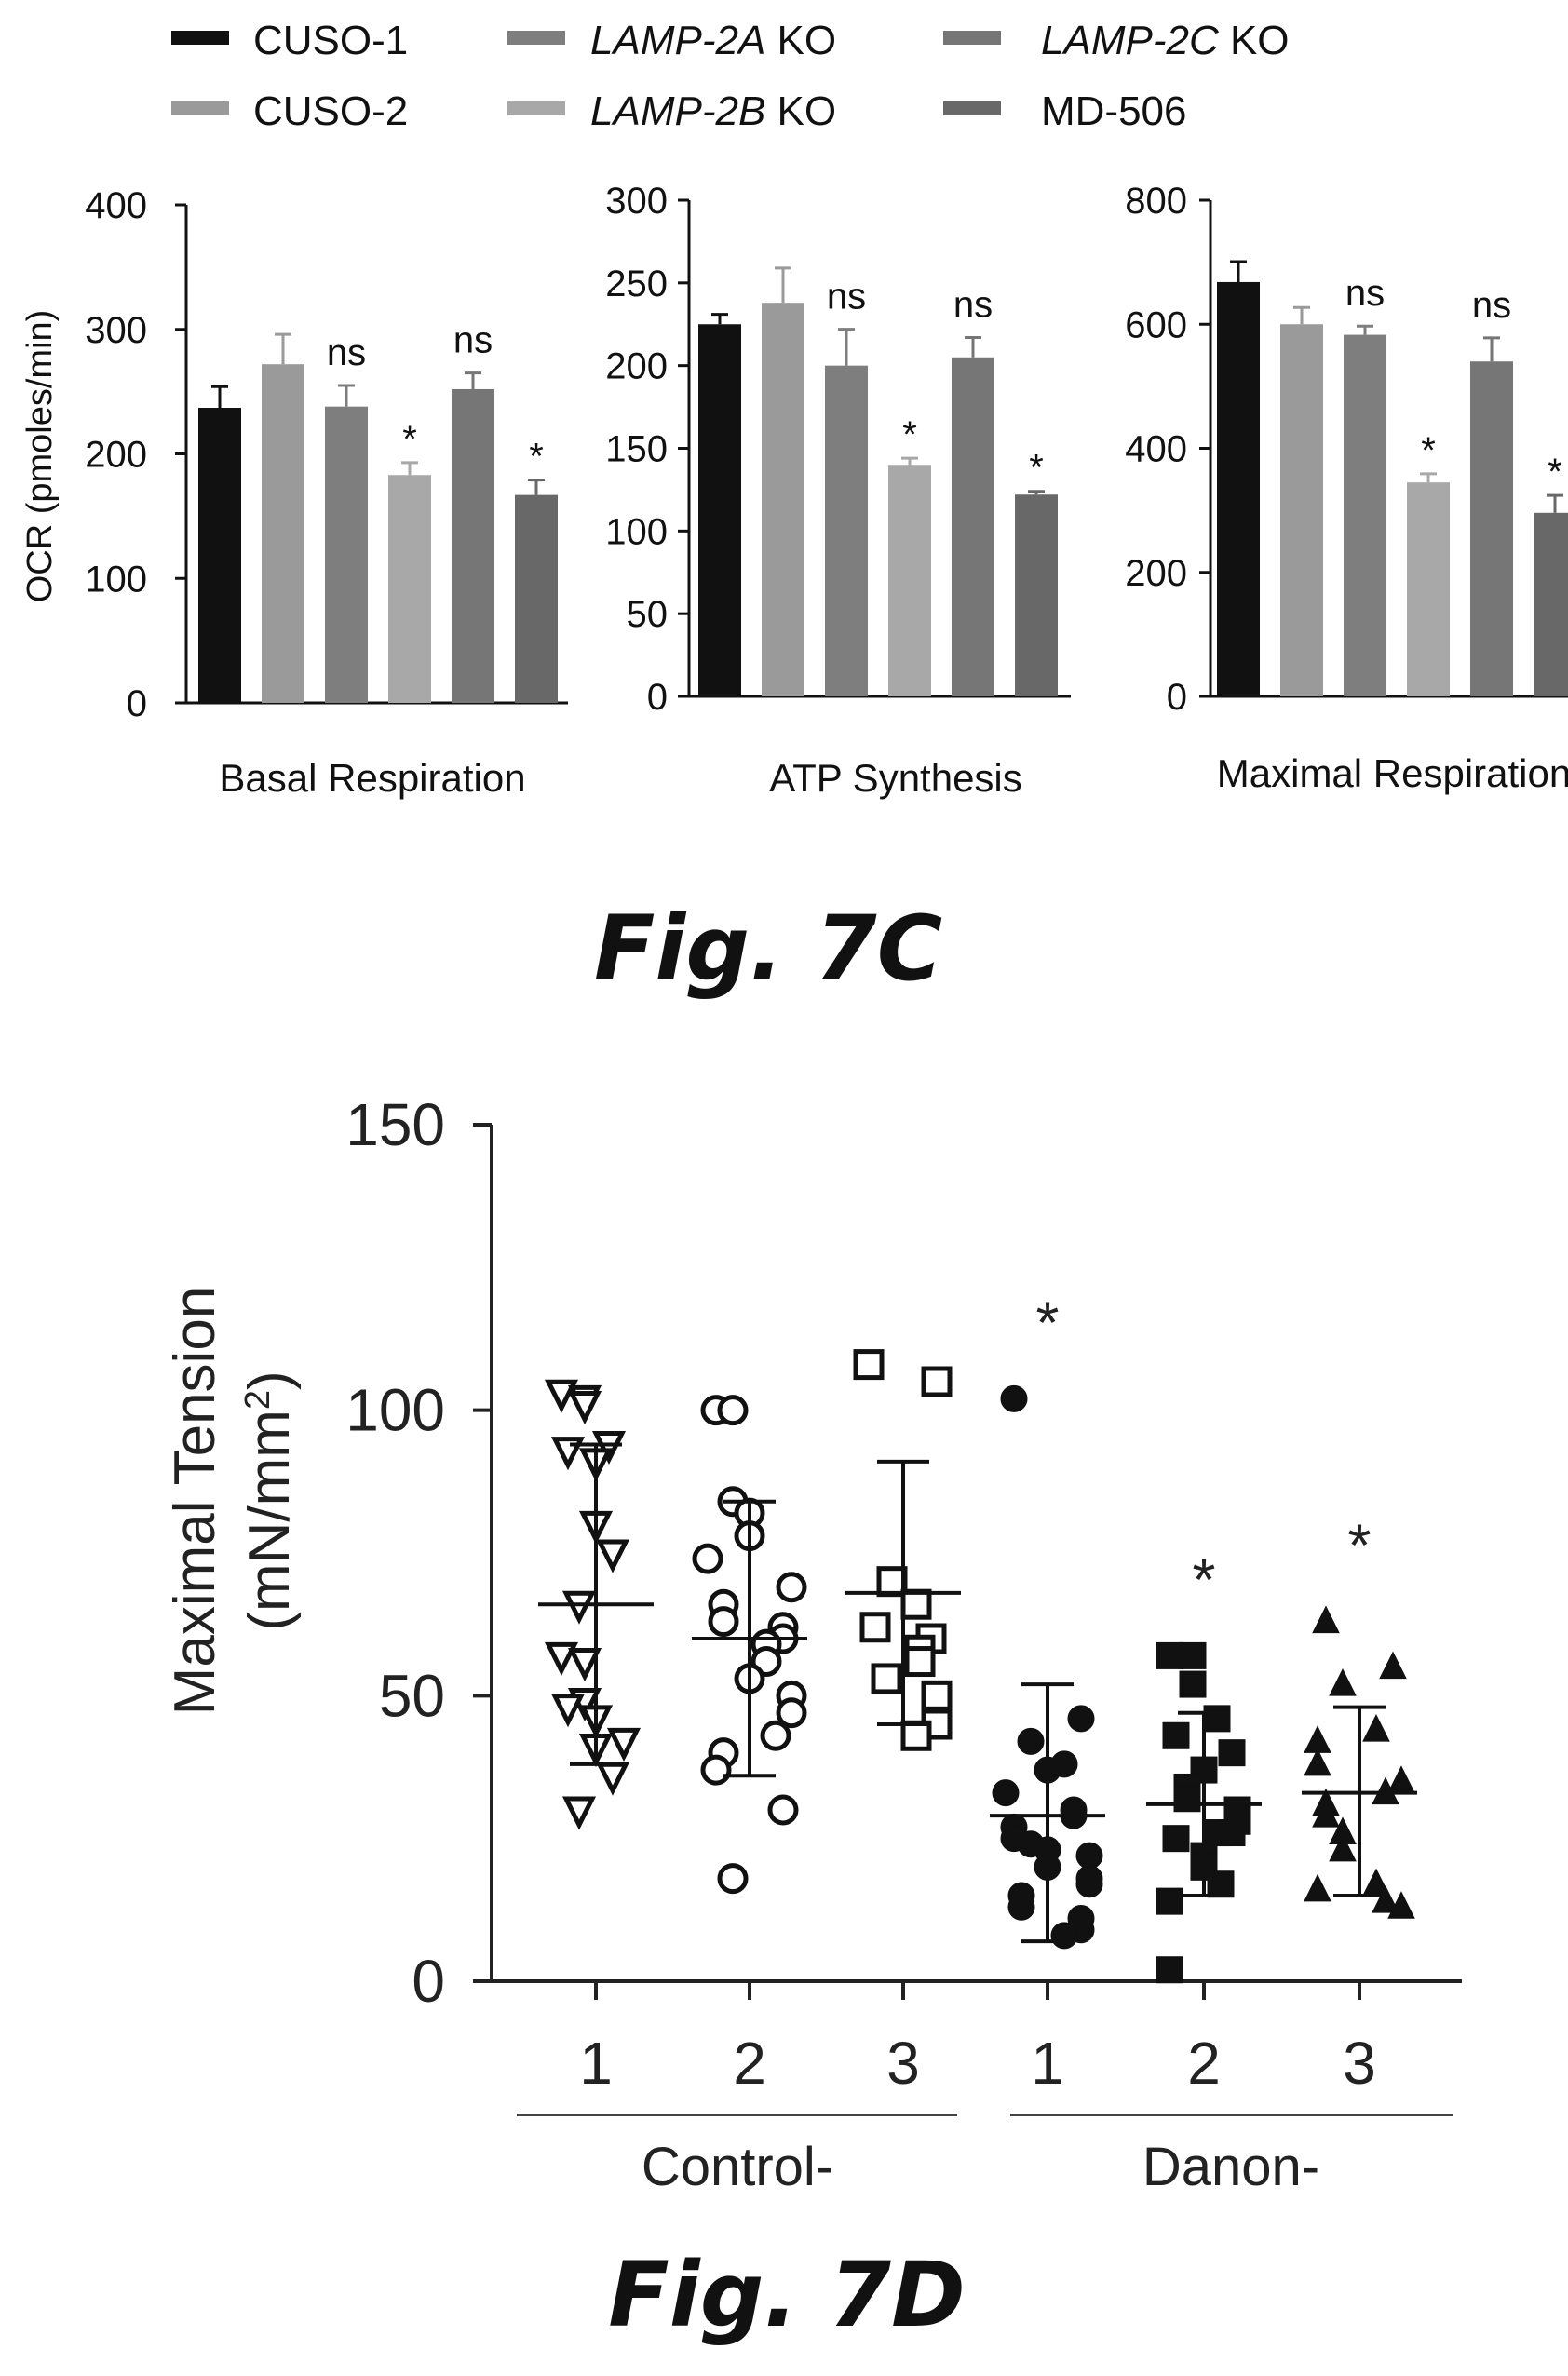 This screenshot has height=2376, width=1568. What do you see at coordinates (636, 367) in the screenshot?
I see `chart2-y-tick-label: 200` at bounding box center [636, 367].